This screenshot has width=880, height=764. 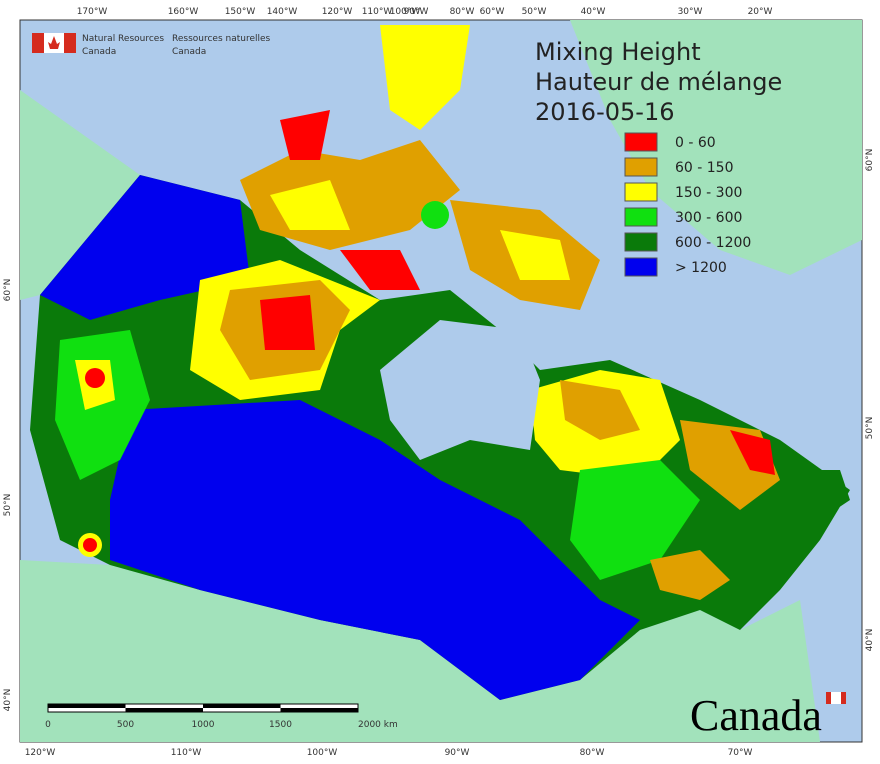 What do you see at coordinates (534, 12) in the screenshot?
I see `longitude-label: 50°W` at bounding box center [534, 12].